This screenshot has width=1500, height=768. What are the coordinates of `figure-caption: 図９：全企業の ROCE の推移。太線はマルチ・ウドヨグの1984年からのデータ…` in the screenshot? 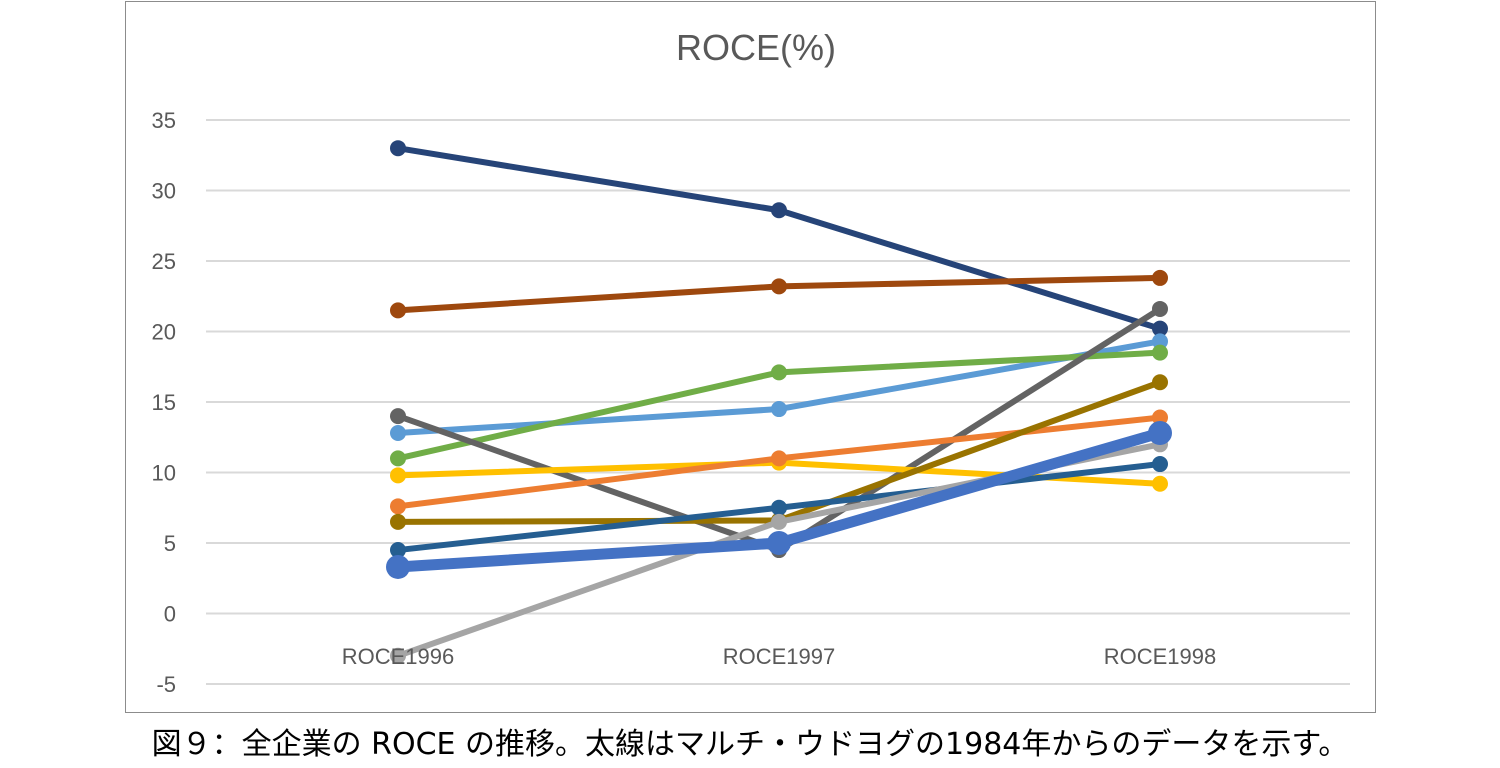 It's located at (750, 744).